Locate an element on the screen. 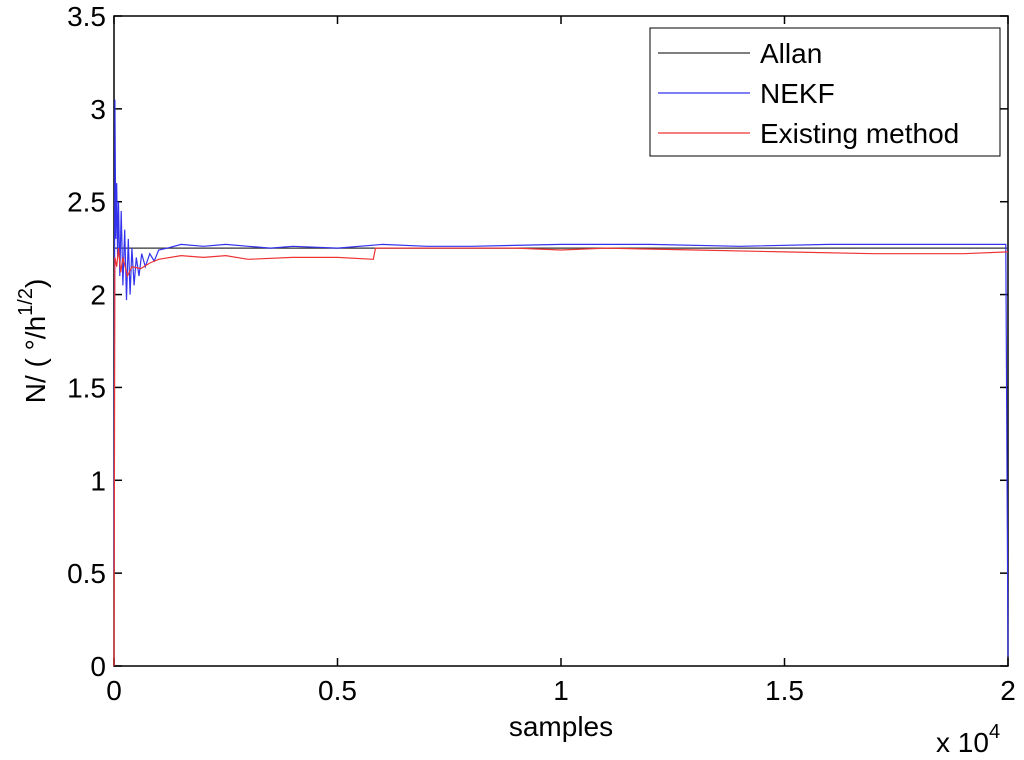 This screenshot has height=760, width=1024. x-tick-labels: 0 0.5 1 1.5 2 is located at coordinates (561, 690).